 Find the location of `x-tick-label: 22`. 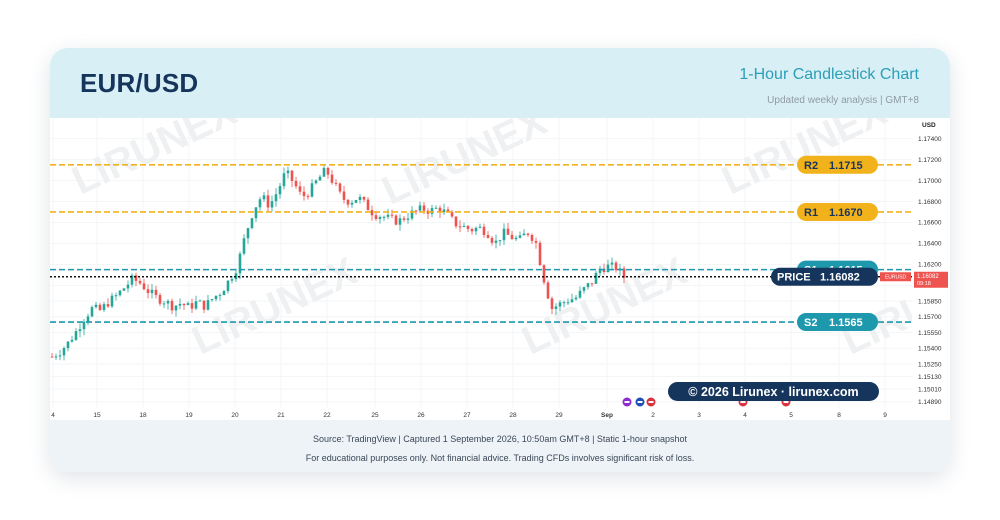

x-tick-label: 22 is located at coordinates (327, 415).